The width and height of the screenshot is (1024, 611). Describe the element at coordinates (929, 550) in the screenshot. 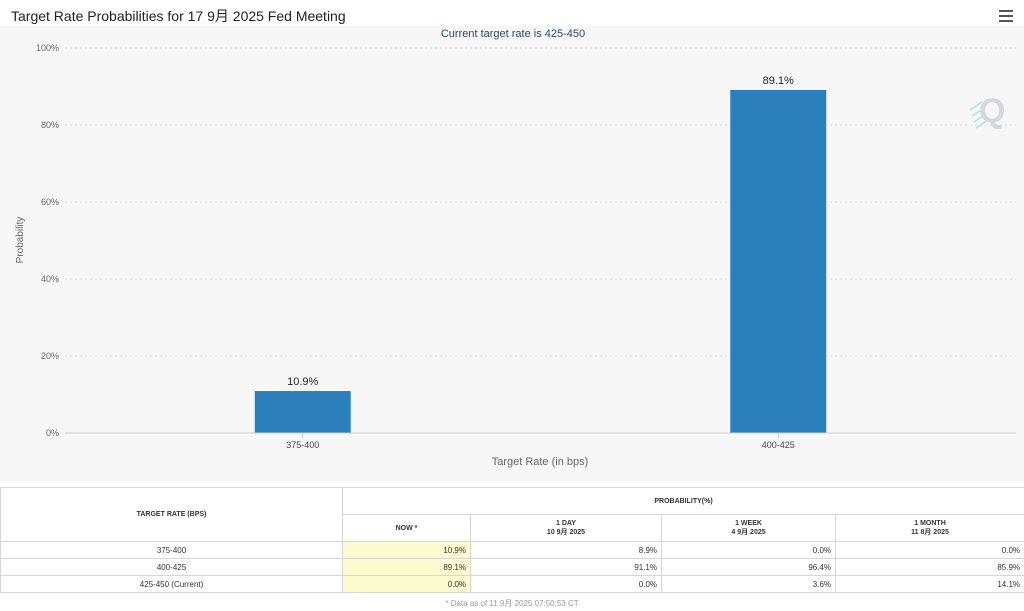

I see `1-month-cell: 0.0%` at that location.